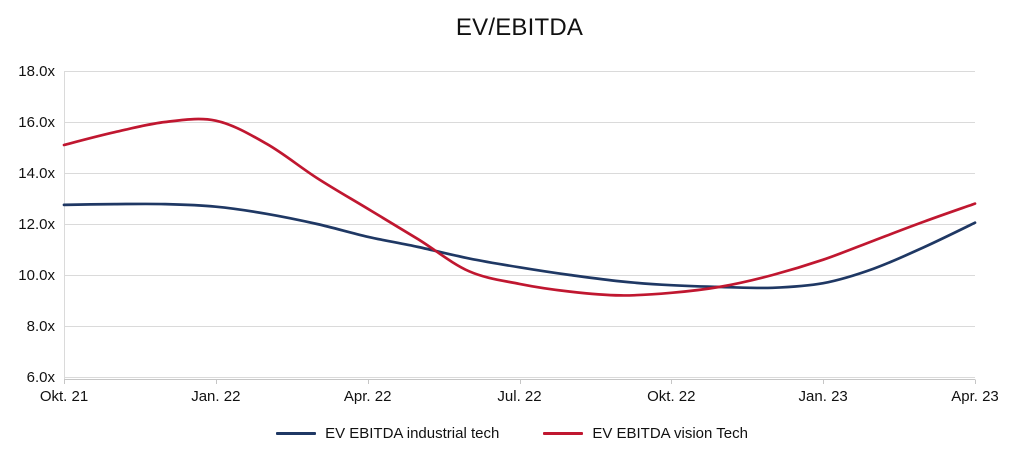  What do you see at coordinates (671, 396) in the screenshot?
I see `x-axis-tick-label: Okt. 22` at bounding box center [671, 396].